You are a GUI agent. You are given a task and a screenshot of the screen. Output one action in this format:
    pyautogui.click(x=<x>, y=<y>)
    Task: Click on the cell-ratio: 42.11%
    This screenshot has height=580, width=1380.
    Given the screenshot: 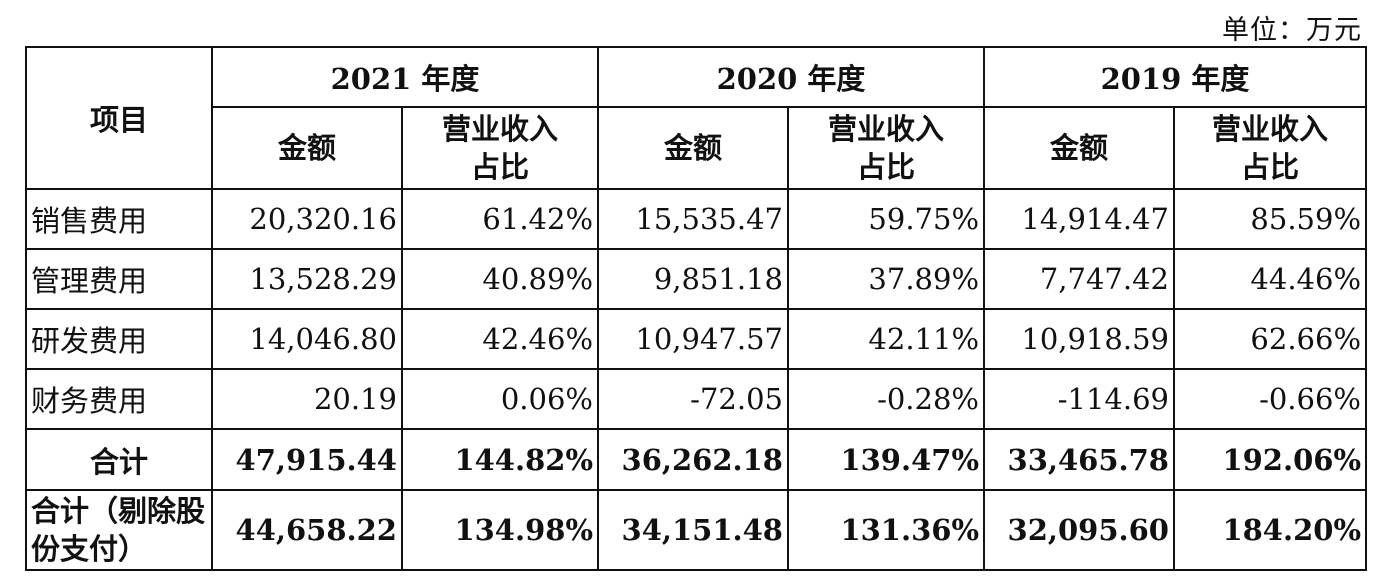 What is the action you would take?
    pyautogui.click(x=886, y=339)
    